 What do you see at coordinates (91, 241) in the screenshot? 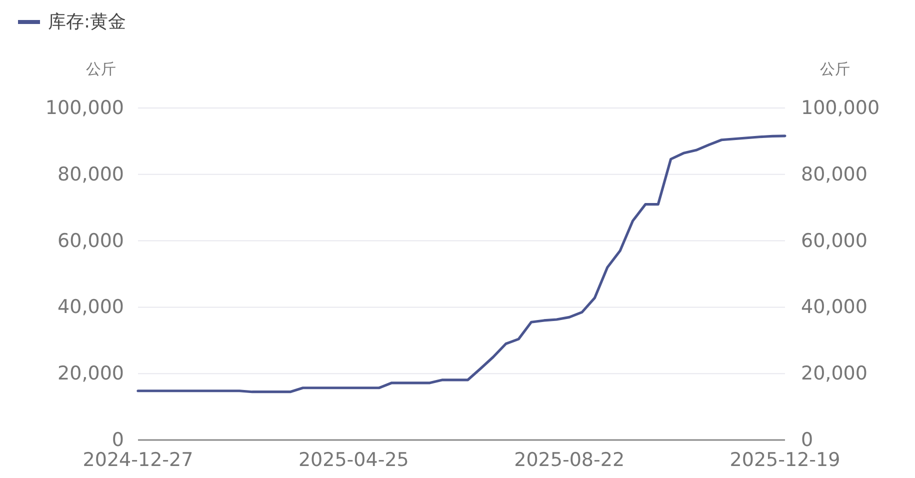
I see `y-tick-label: 60,000` at bounding box center [91, 241].